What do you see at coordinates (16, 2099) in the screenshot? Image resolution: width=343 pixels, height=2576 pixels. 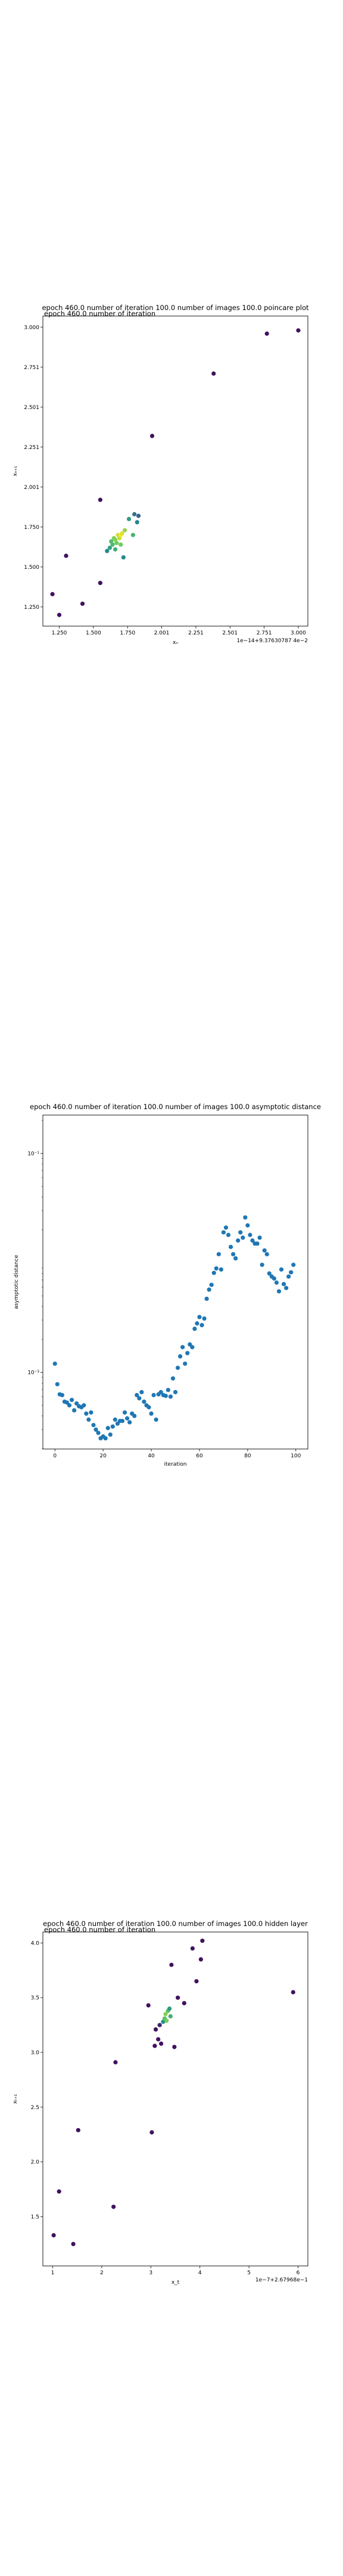 I see `y-axis-label: xₜ₊₁` at bounding box center [16, 2099].